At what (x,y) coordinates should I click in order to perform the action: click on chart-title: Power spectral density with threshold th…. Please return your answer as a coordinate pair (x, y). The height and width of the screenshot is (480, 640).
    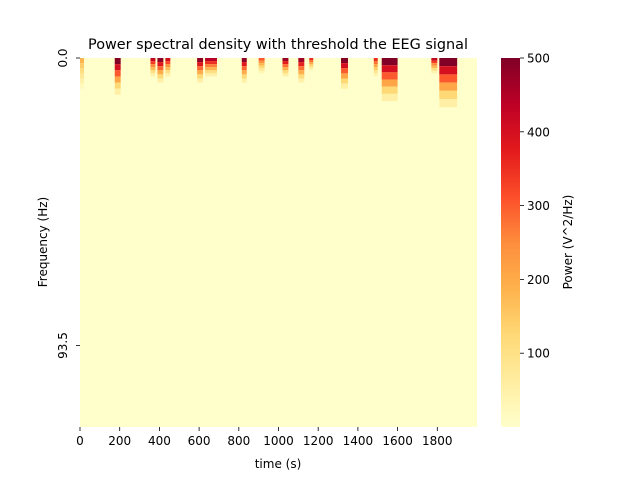
    Looking at the image, I should click on (278, 45).